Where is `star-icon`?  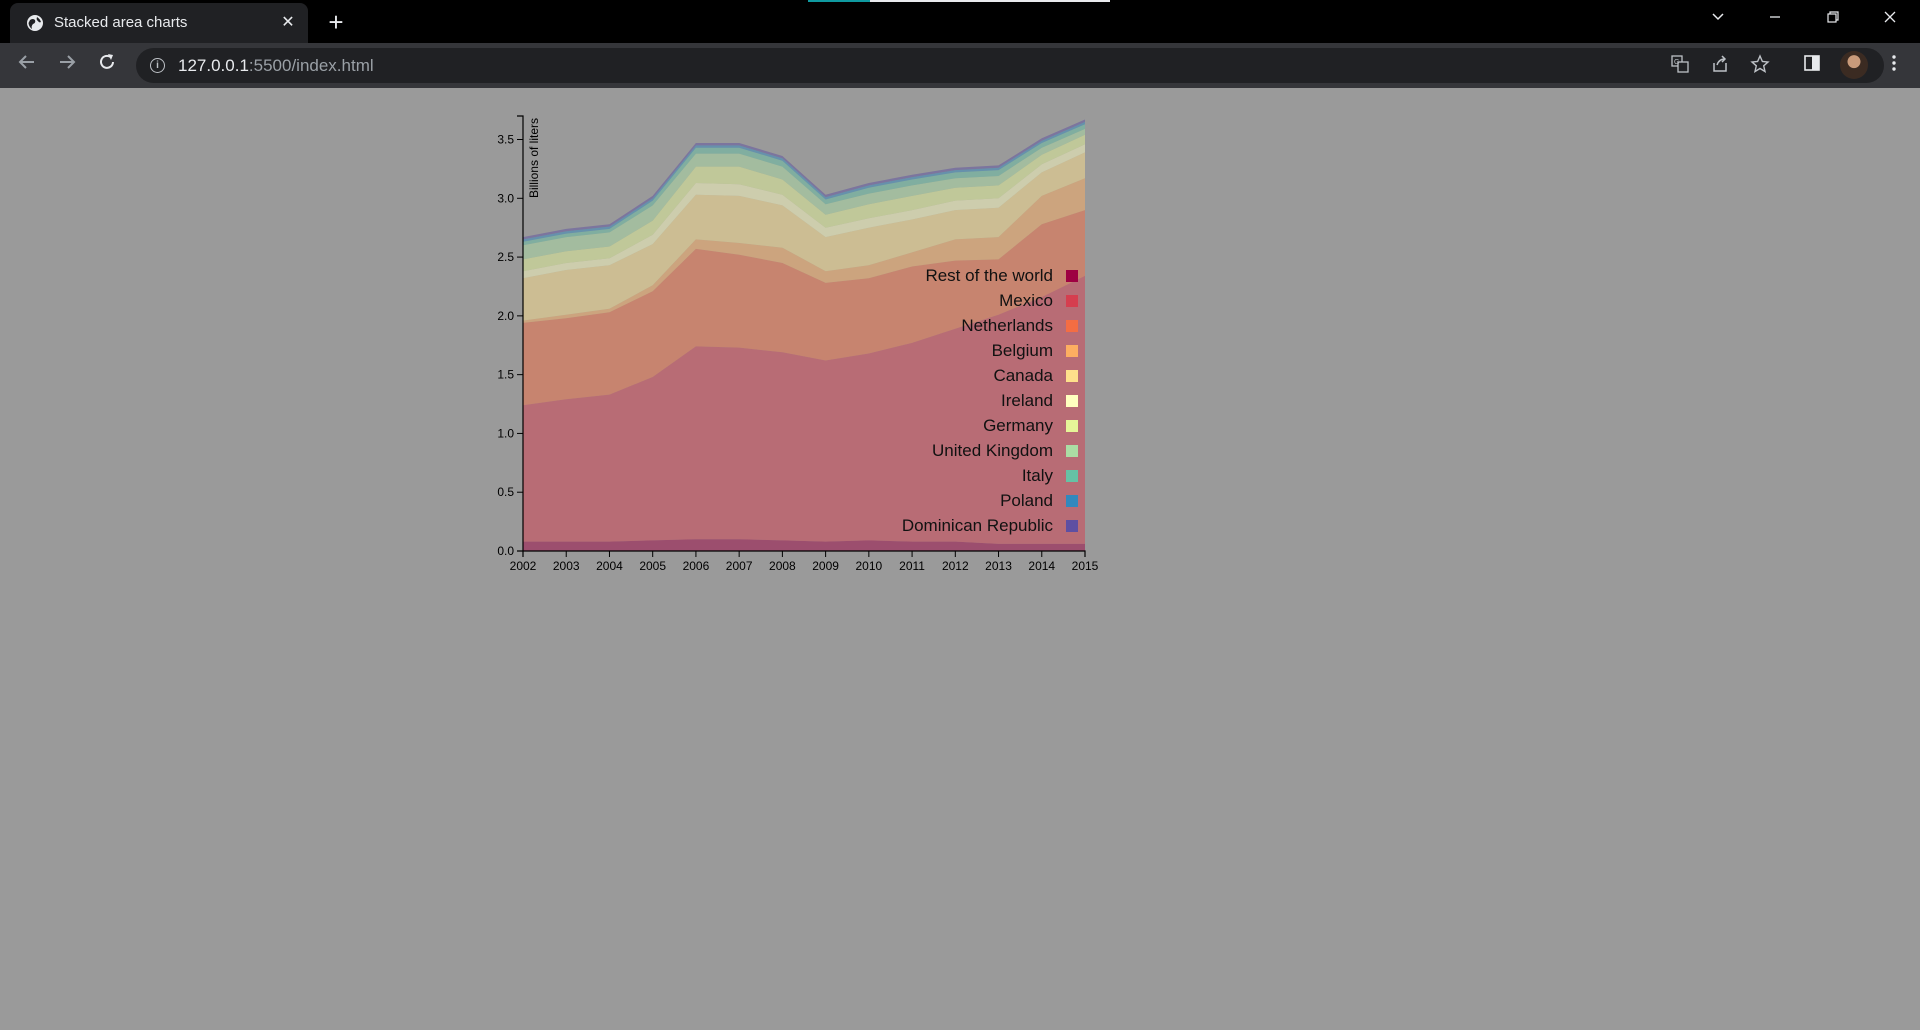
star-icon is located at coordinates (1760, 66).